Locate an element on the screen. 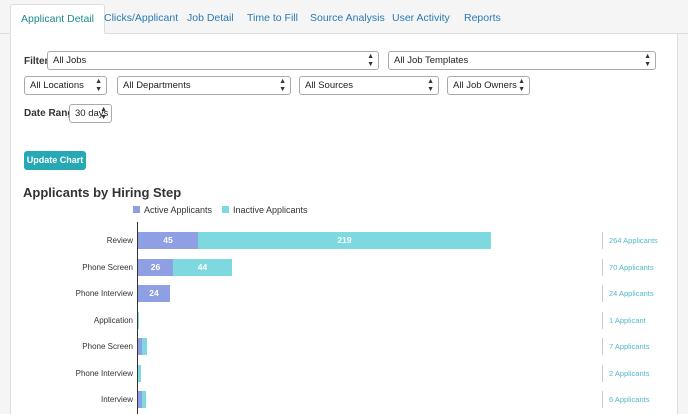  tab-reports: Reports is located at coordinates (482, 18).